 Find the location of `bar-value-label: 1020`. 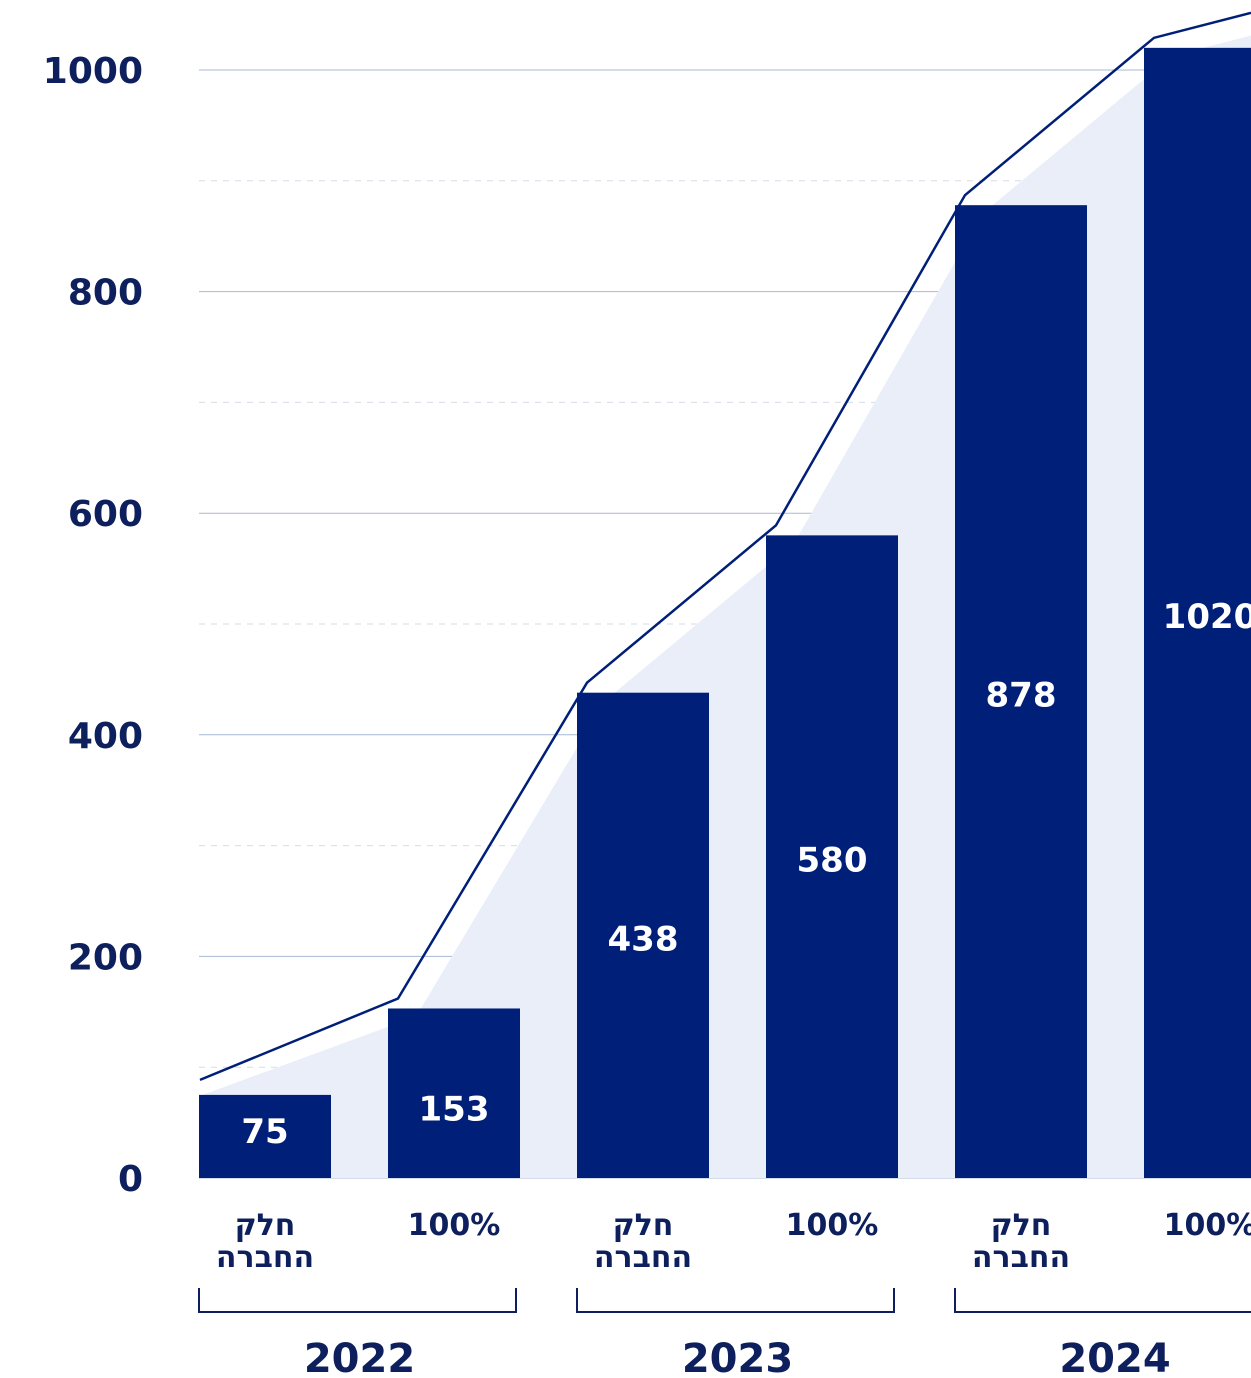

bar-value-label: 1020 is located at coordinates (1207, 617).